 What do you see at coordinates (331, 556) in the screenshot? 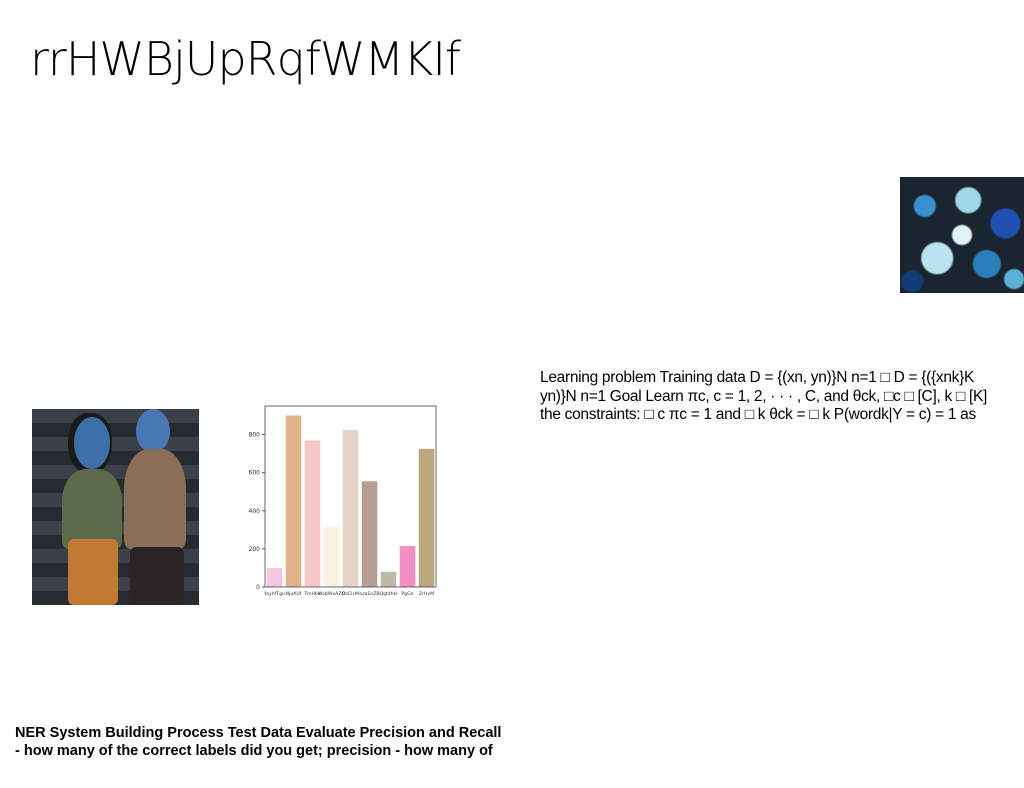
I see `bar-WobWvAZO` at bounding box center [331, 556].